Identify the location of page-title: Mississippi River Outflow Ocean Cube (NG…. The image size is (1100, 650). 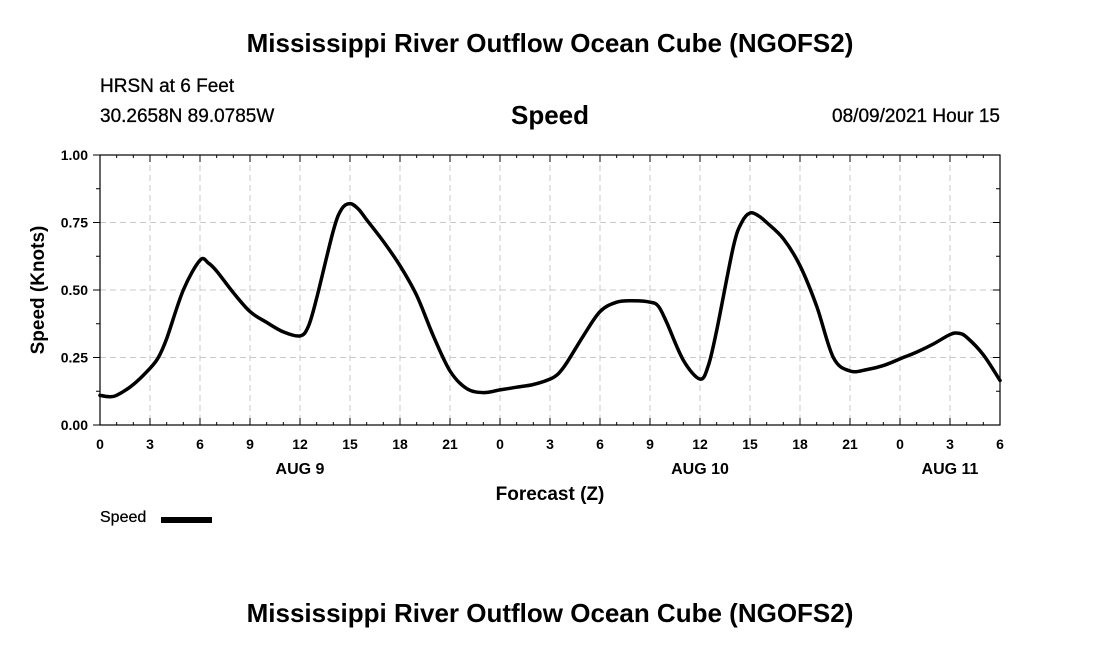
(550, 43).